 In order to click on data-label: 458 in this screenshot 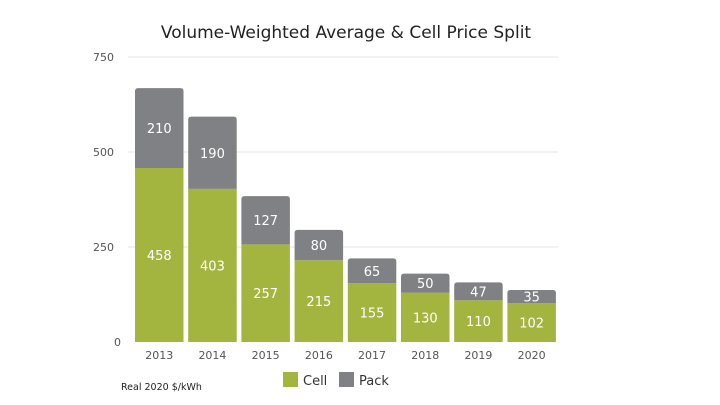, I will do `click(159, 256)`.